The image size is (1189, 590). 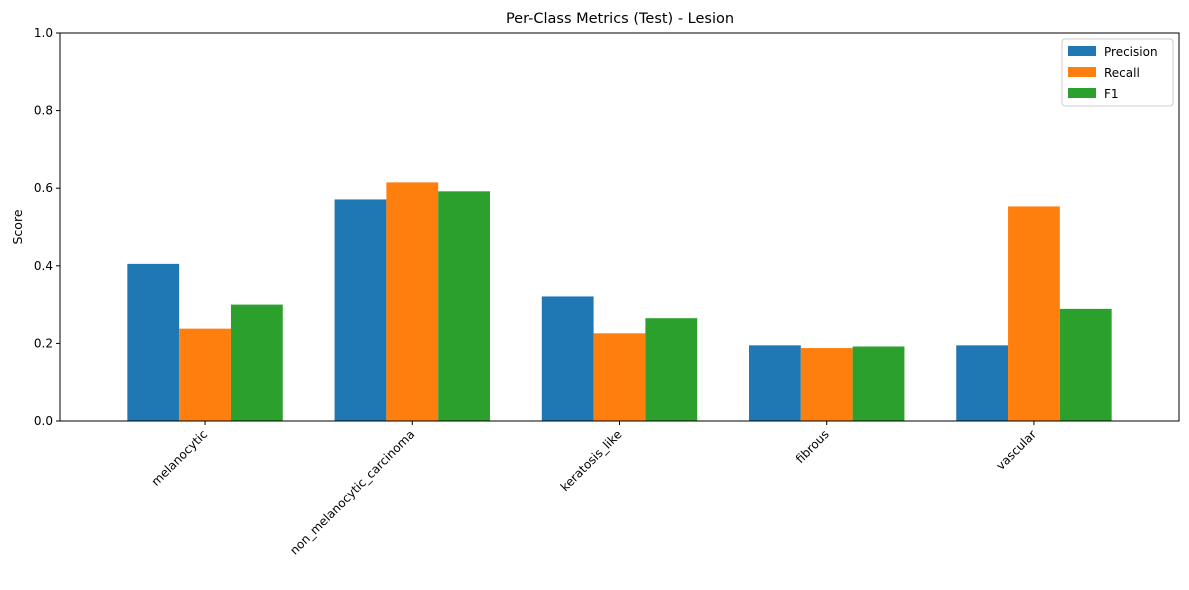 What do you see at coordinates (567, 358) in the screenshot?
I see `bar-precision-keratosis_like` at bounding box center [567, 358].